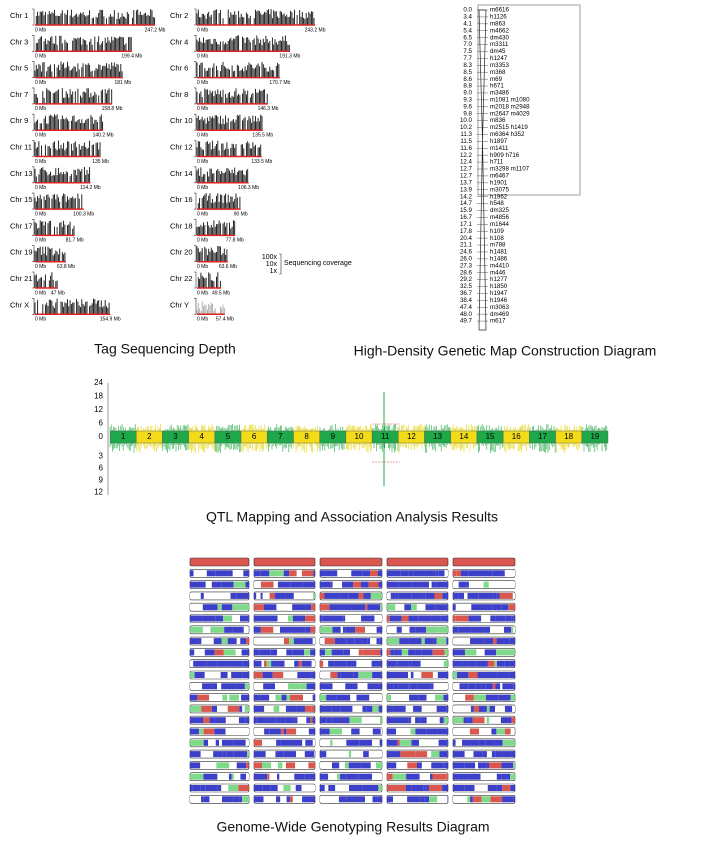 The image size is (707, 853). What do you see at coordinates (261, 162) in the screenshot?
I see `length-label: 133.5 Mb` at bounding box center [261, 162].